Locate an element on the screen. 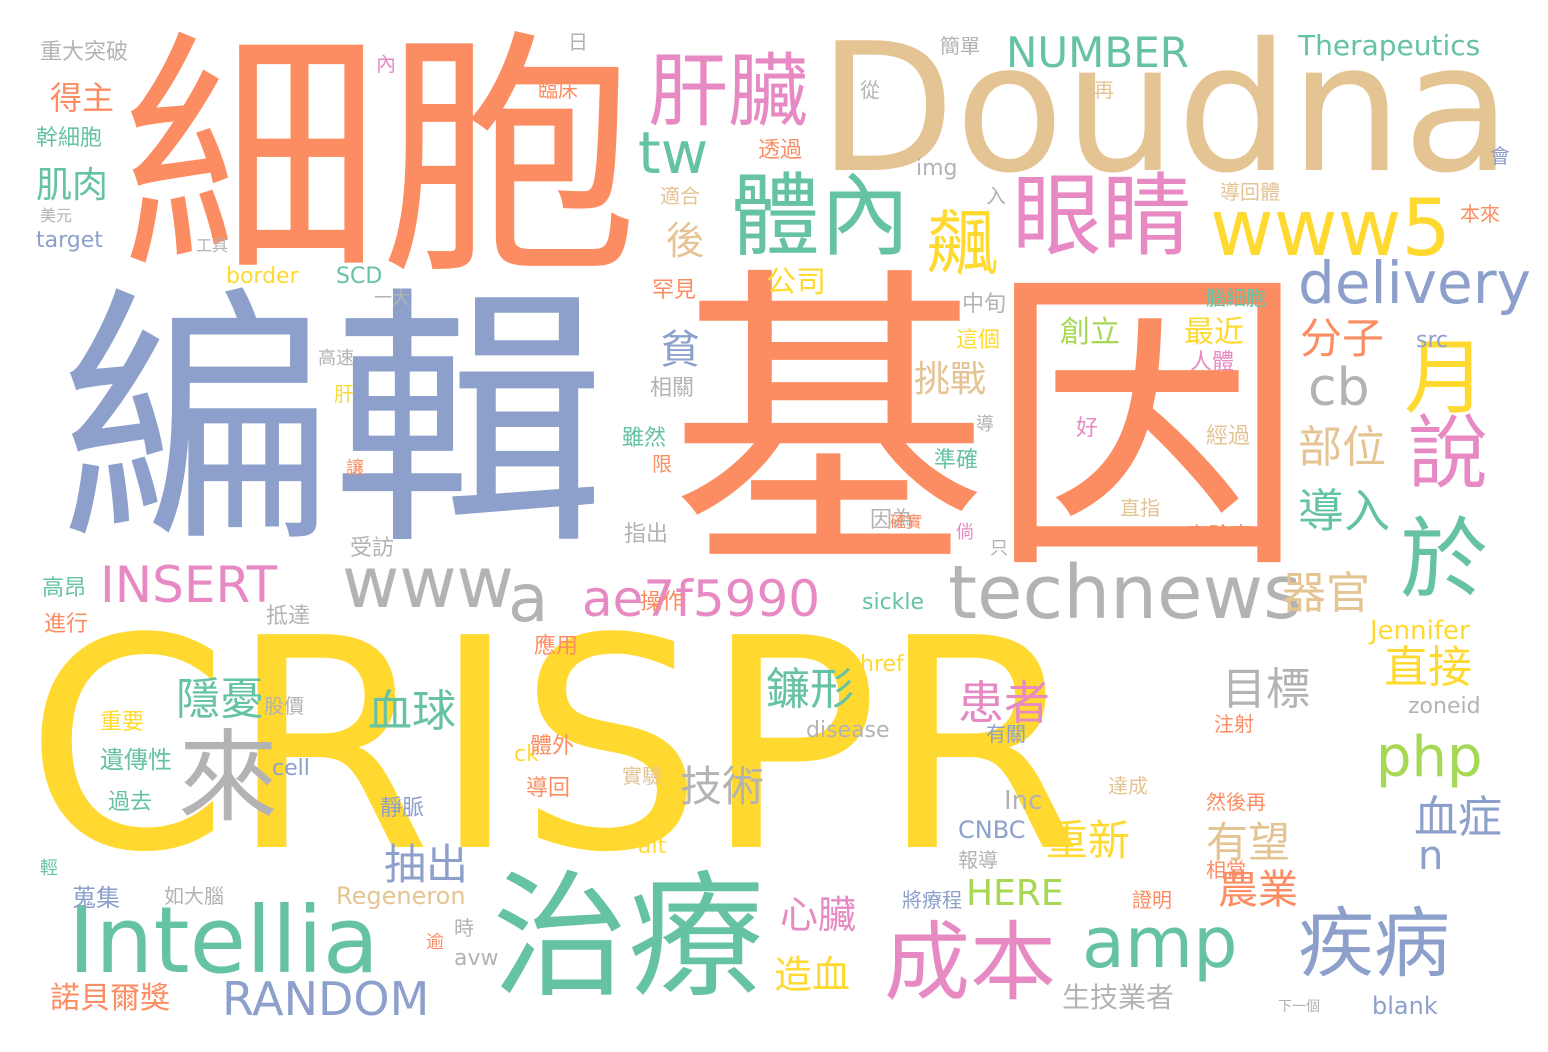  word: 入 is located at coordinates (996, 196).